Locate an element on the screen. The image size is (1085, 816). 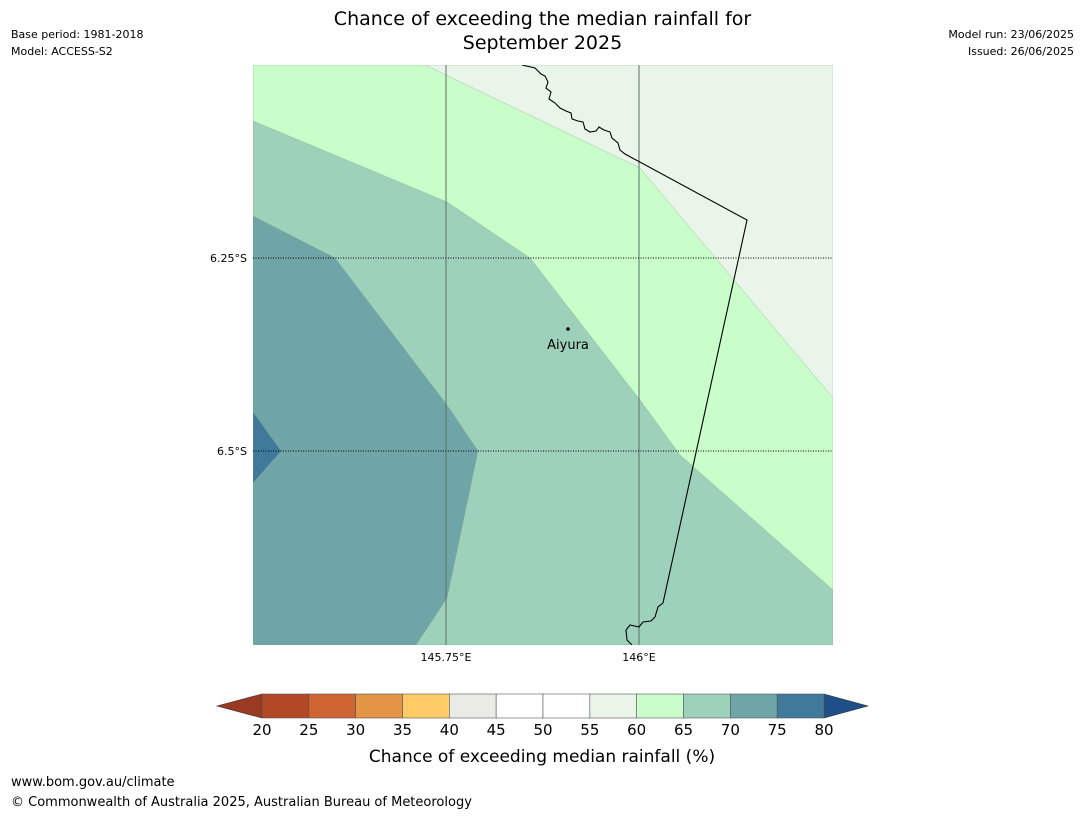
colorbar-tick-label: 80 is located at coordinates (823, 730).